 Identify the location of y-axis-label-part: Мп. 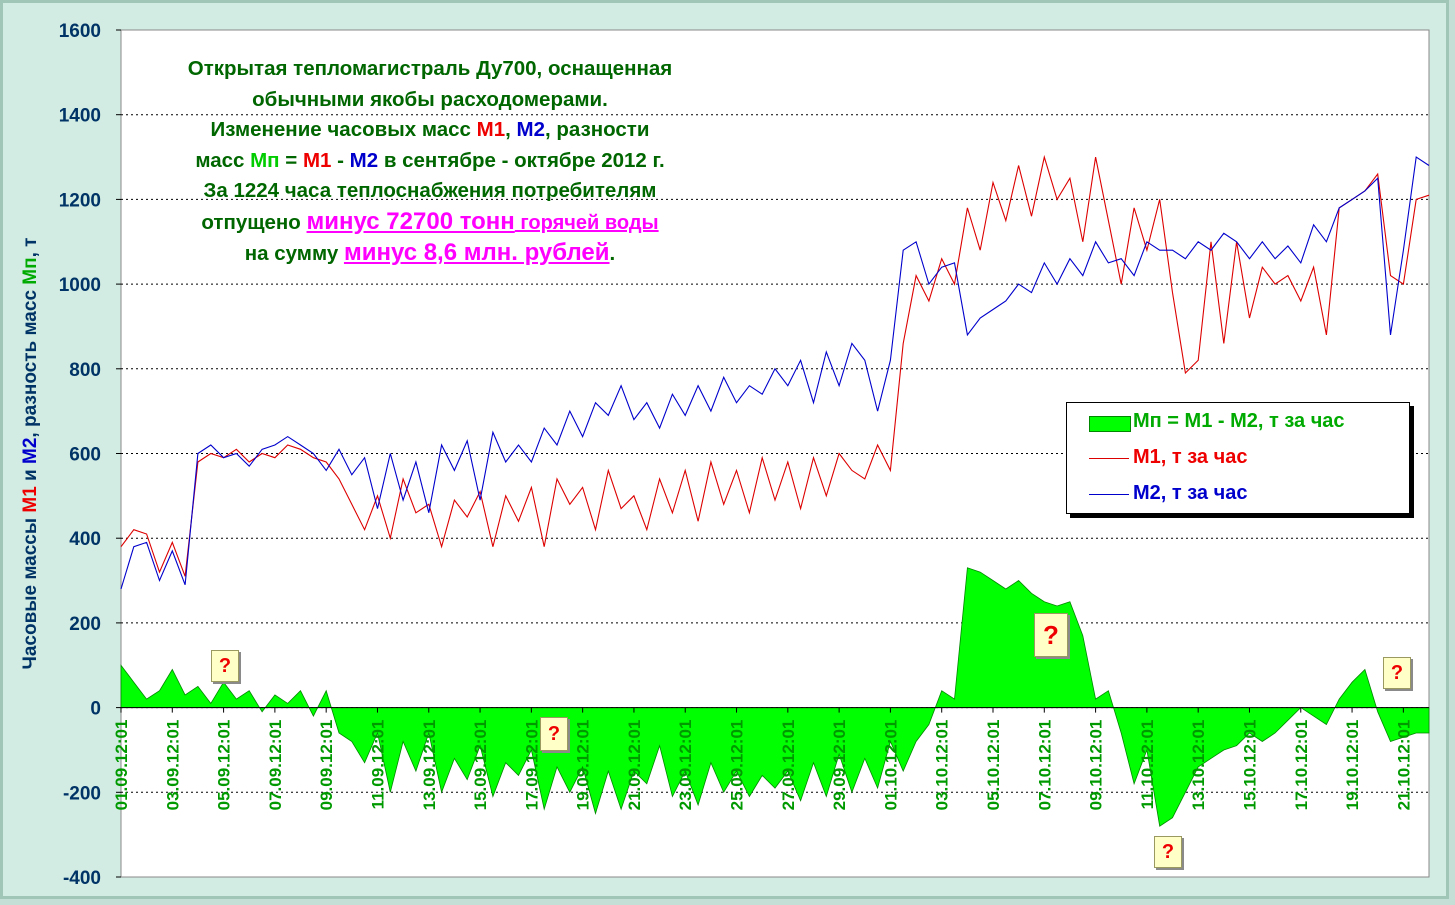
(30, 270).